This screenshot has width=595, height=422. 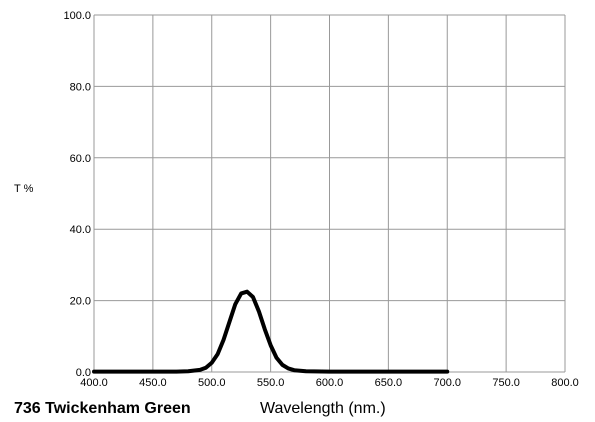 I want to click on x-tick-label: 400.0, so click(x=94, y=383).